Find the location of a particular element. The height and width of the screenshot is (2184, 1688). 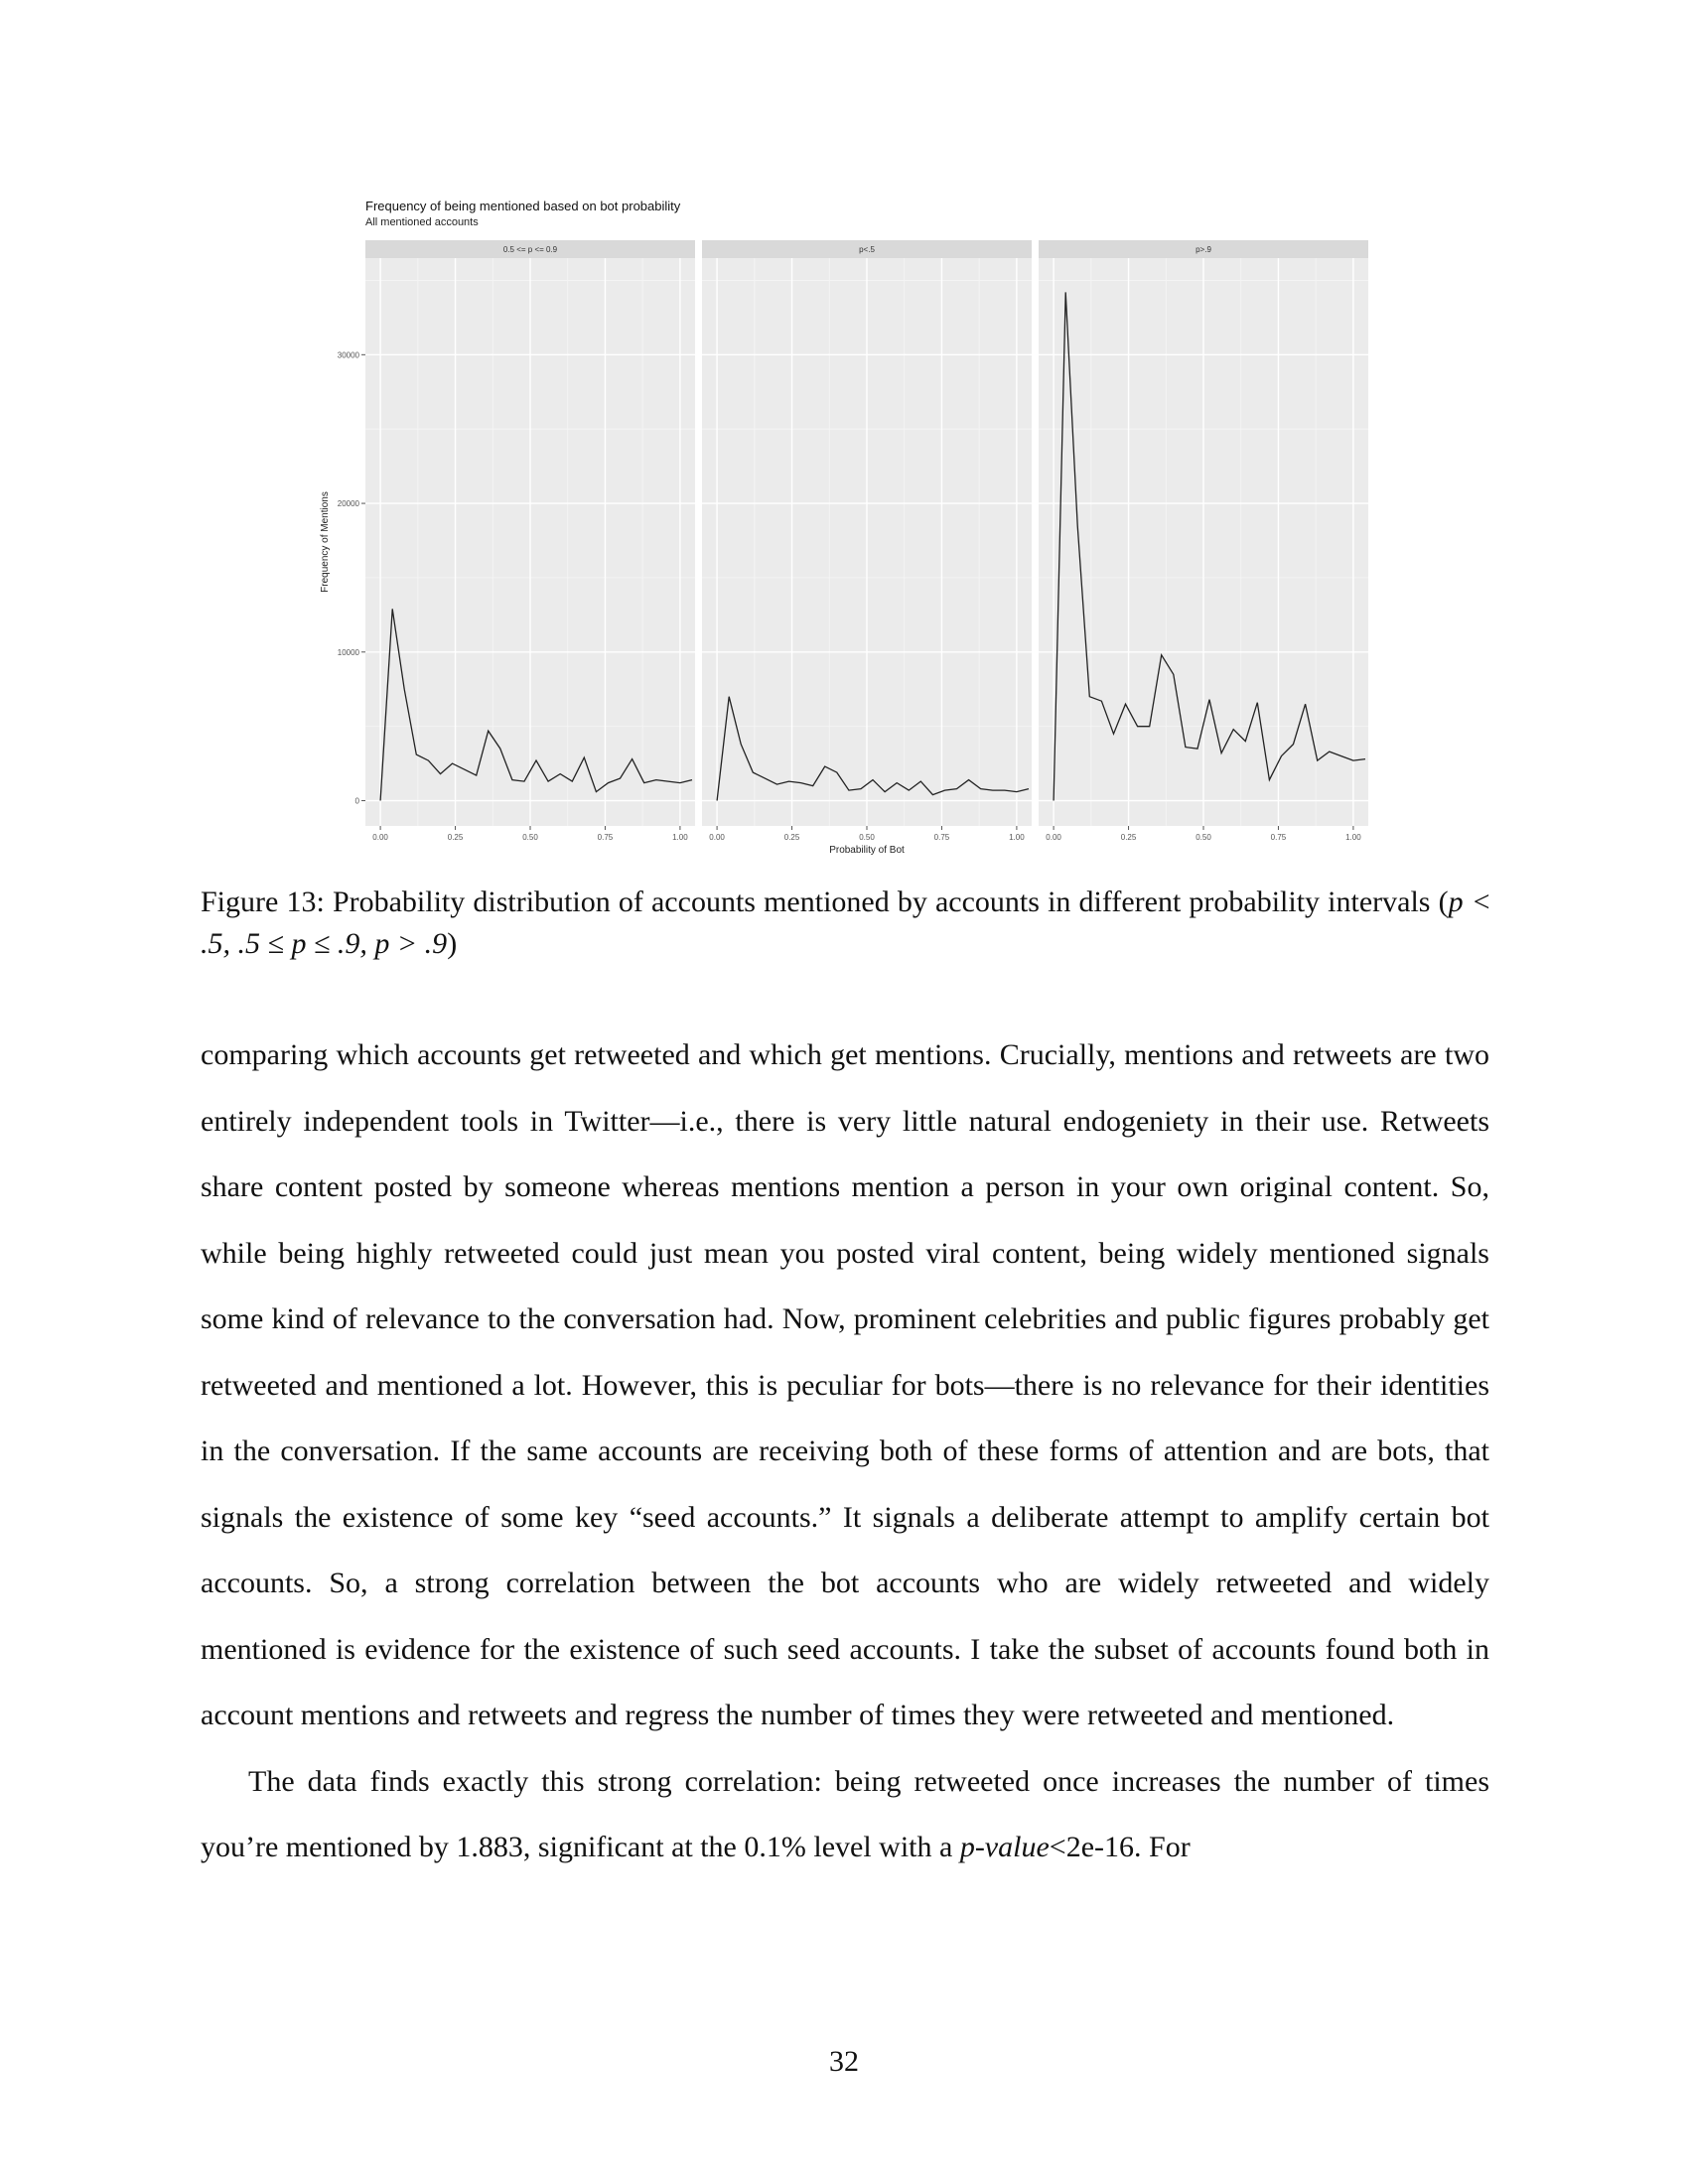

facet-strip-label: 0.5 <= p <= 0.9 is located at coordinates (530, 249).